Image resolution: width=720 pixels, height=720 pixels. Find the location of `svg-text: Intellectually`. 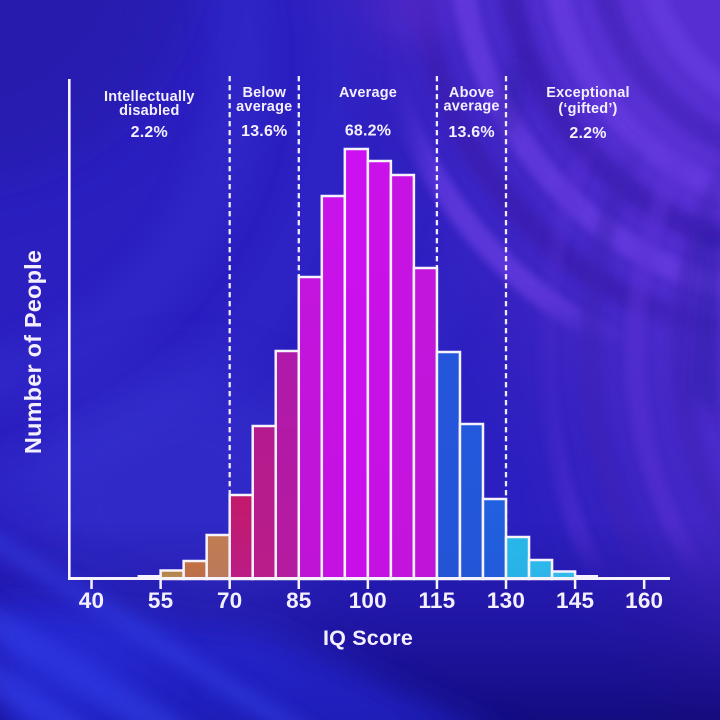

svg-text: Intellectually is located at coordinates (149, 97).